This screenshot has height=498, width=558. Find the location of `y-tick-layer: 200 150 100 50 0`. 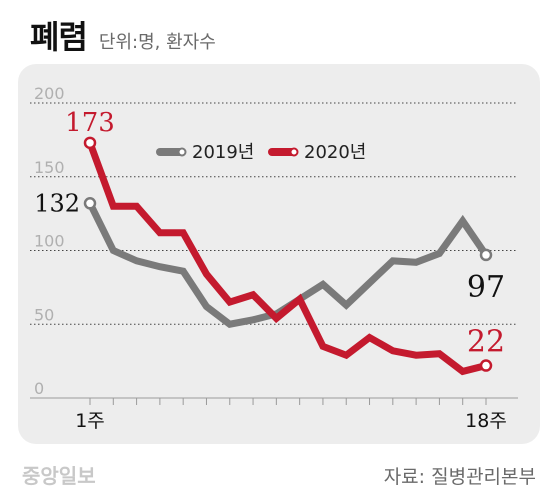

y-tick-layer: 200 150 100 50 0 is located at coordinates (49, 241).